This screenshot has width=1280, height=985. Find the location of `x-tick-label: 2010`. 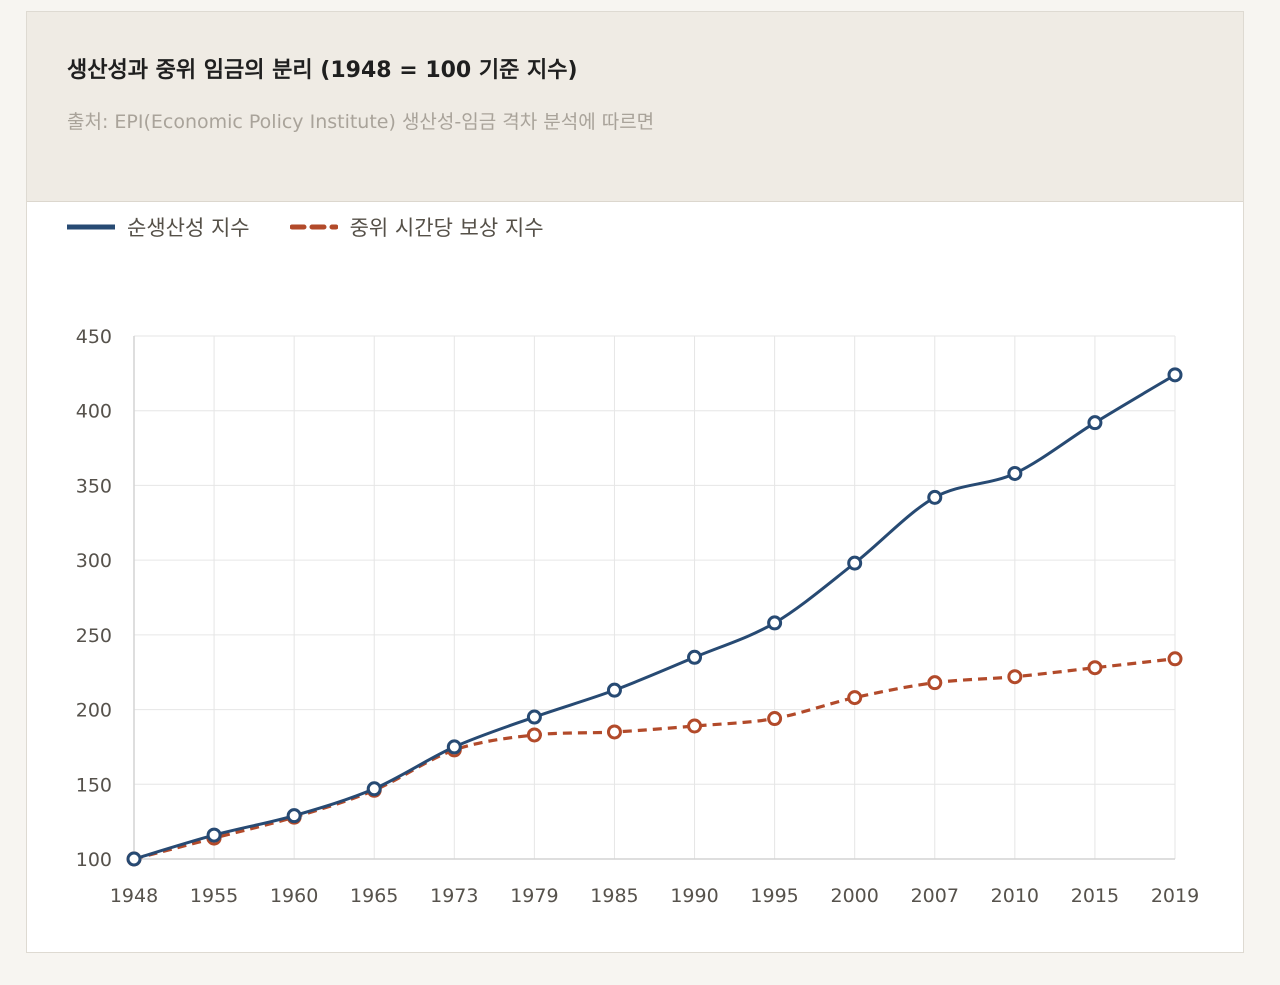

x-tick-label: 2010 is located at coordinates (1015, 896).